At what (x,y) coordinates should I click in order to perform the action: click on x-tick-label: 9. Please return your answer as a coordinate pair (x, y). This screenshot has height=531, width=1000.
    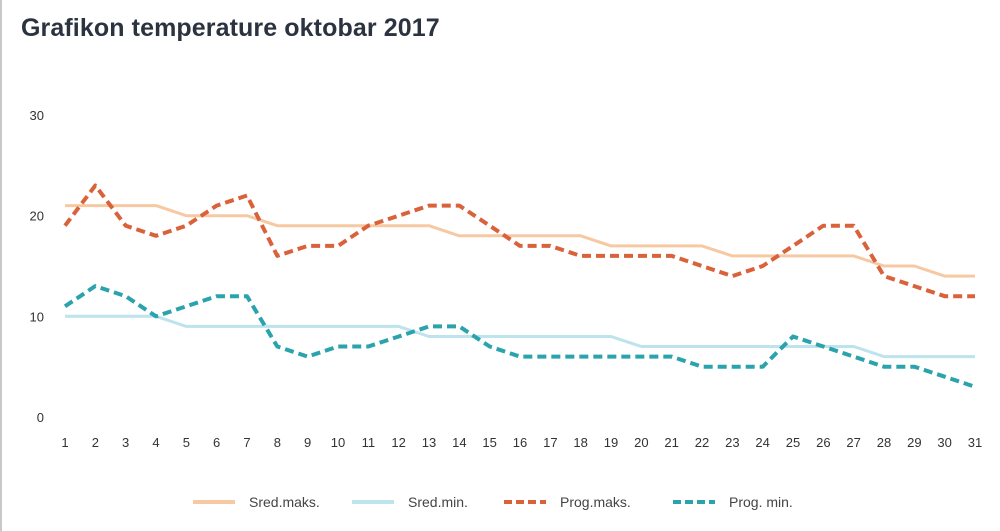
    Looking at the image, I should click on (307, 442).